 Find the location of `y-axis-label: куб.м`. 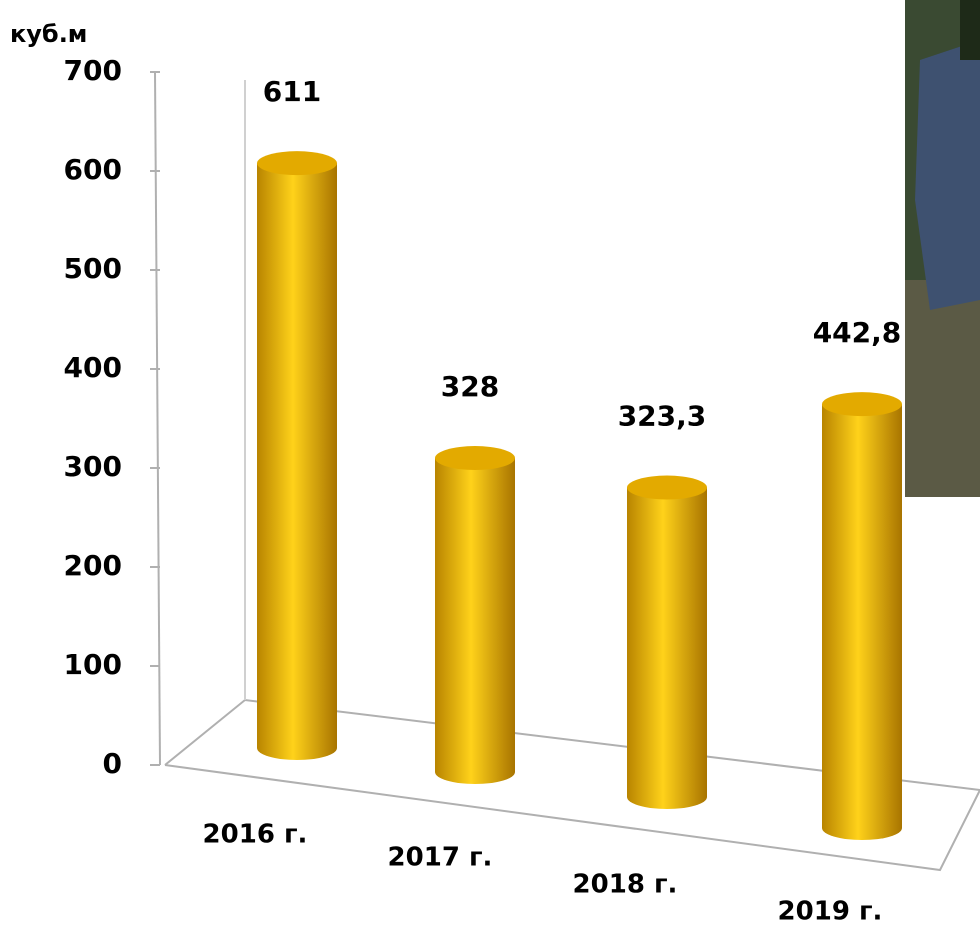

y-axis-label: куб.м is located at coordinates (48, 34).